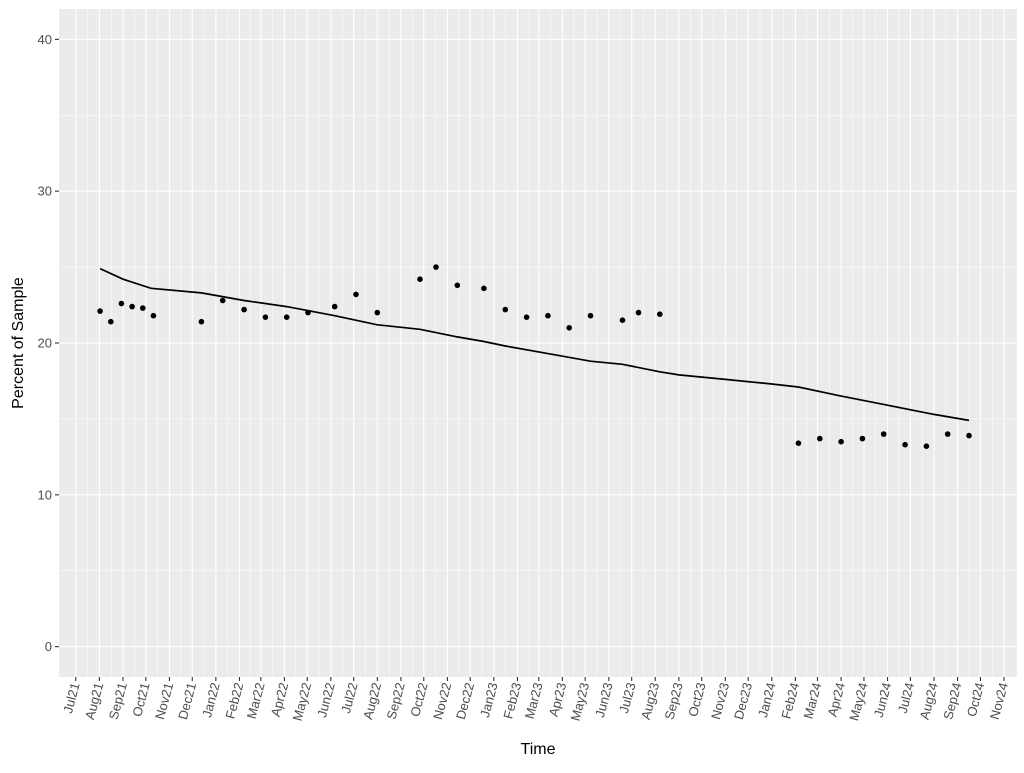  Describe the element at coordinates (836, 699) in the screenshot. I see `x-tick-label: Apr24` at that location.